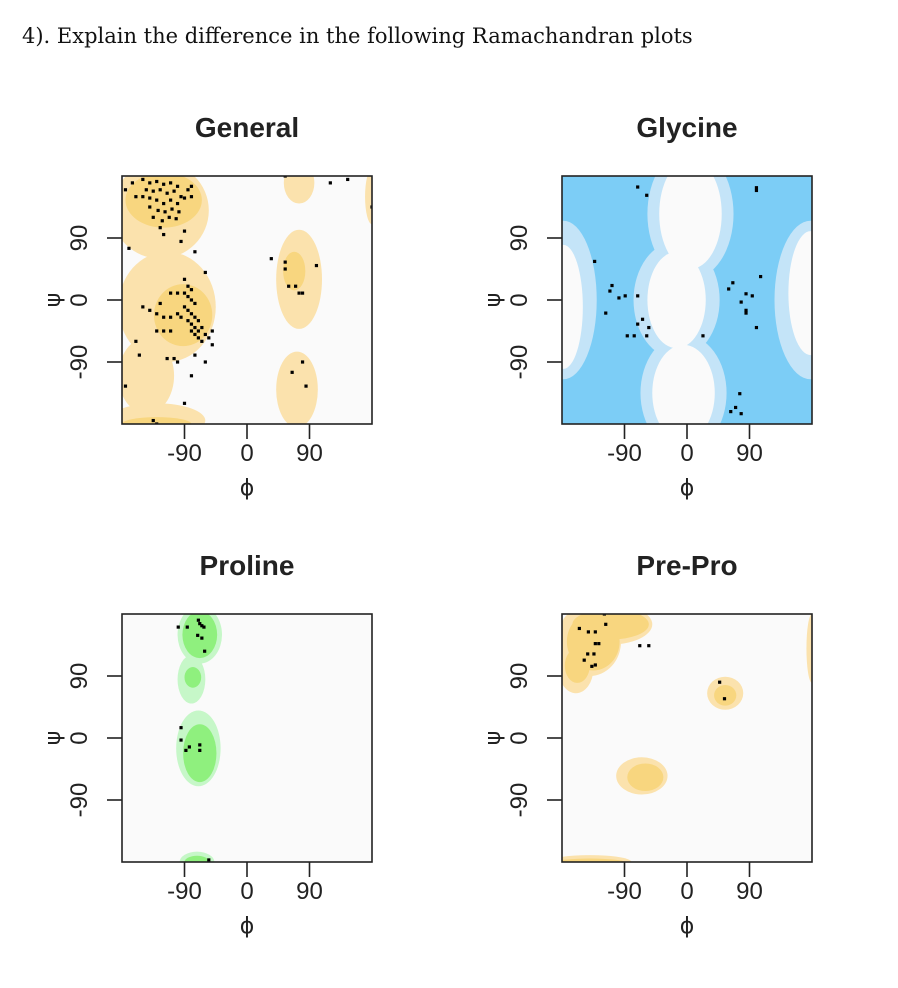 This screenshot has height=988, width=898. What do you see at coordinates (184, 891) in the screenshot?
I see `x-tick-label: -90` at bounding box center [184, 891].